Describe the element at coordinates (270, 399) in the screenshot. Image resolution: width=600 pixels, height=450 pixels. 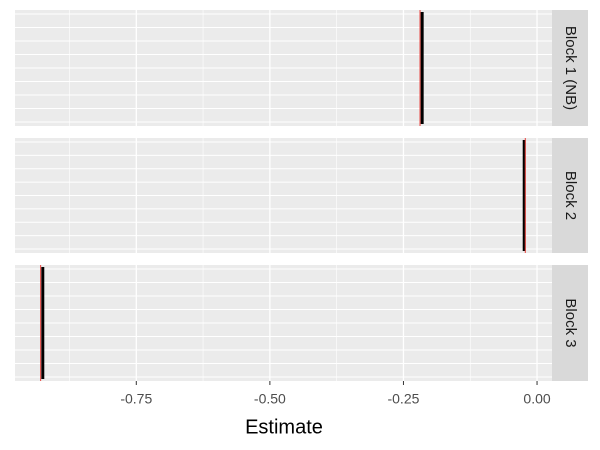
I see `x-tick-label: -0.50` at that location.